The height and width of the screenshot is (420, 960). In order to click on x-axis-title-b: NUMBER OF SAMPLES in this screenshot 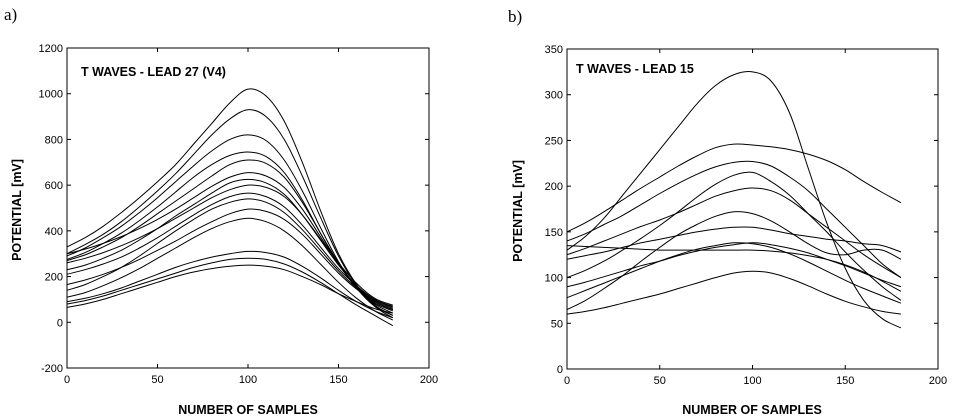, I will do `click(752, 410)`.